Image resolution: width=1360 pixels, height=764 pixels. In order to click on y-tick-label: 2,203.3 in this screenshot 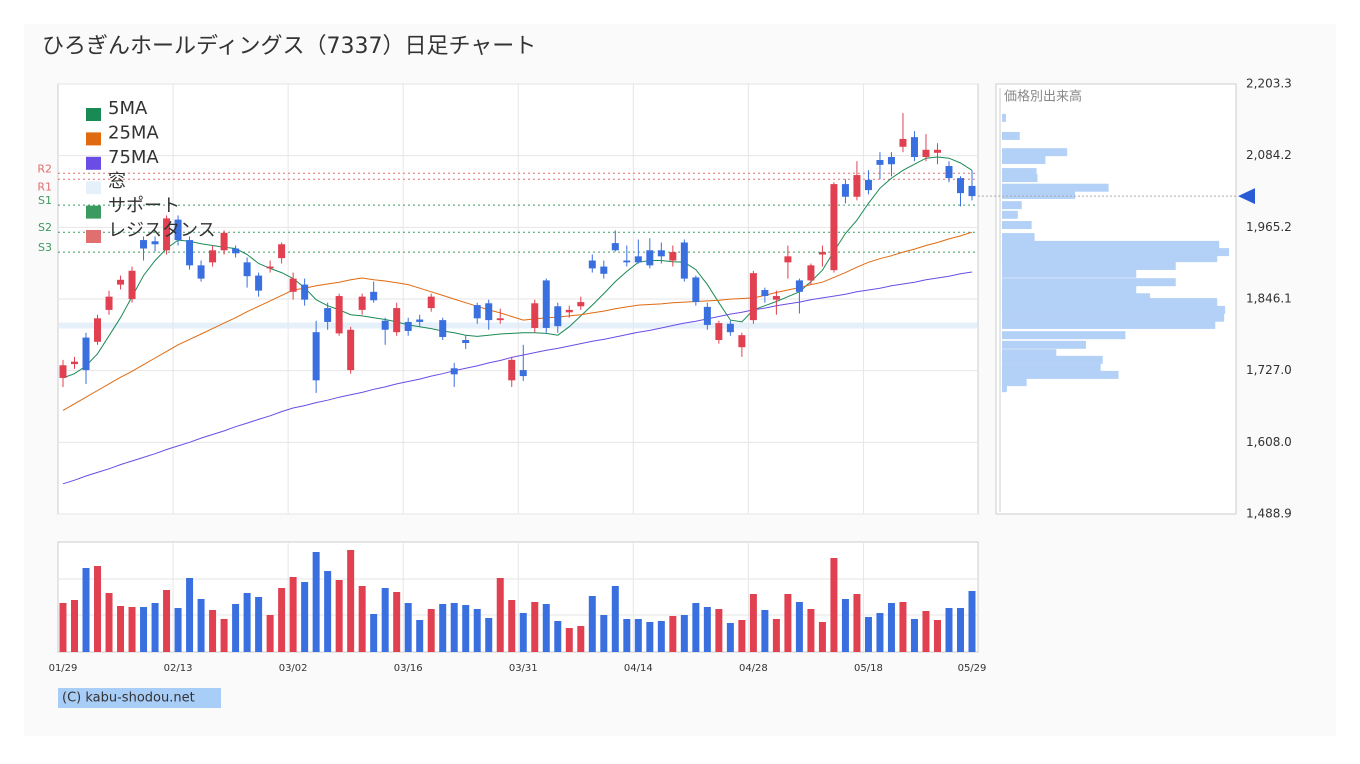, I will do `click(1269, 84)`.